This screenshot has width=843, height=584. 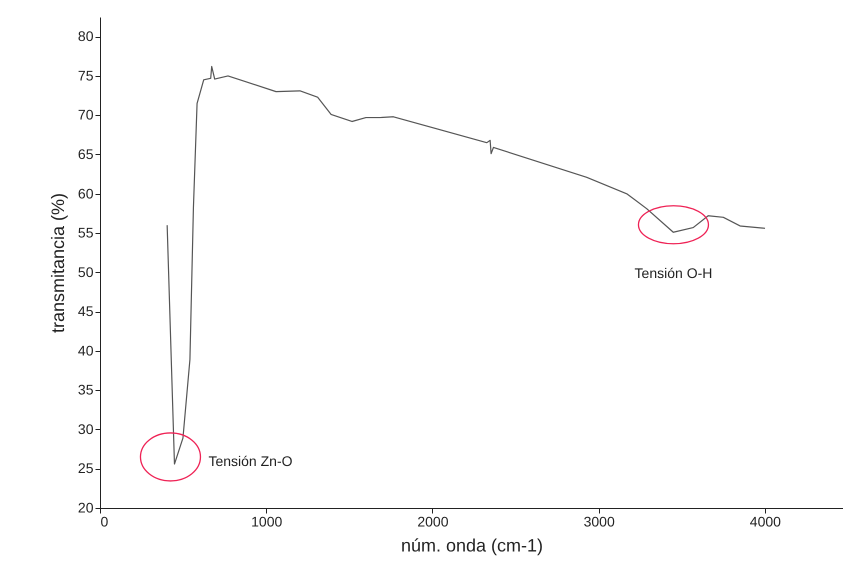 I want to click on y-tick-label: 20, so click(x=86, y=508).